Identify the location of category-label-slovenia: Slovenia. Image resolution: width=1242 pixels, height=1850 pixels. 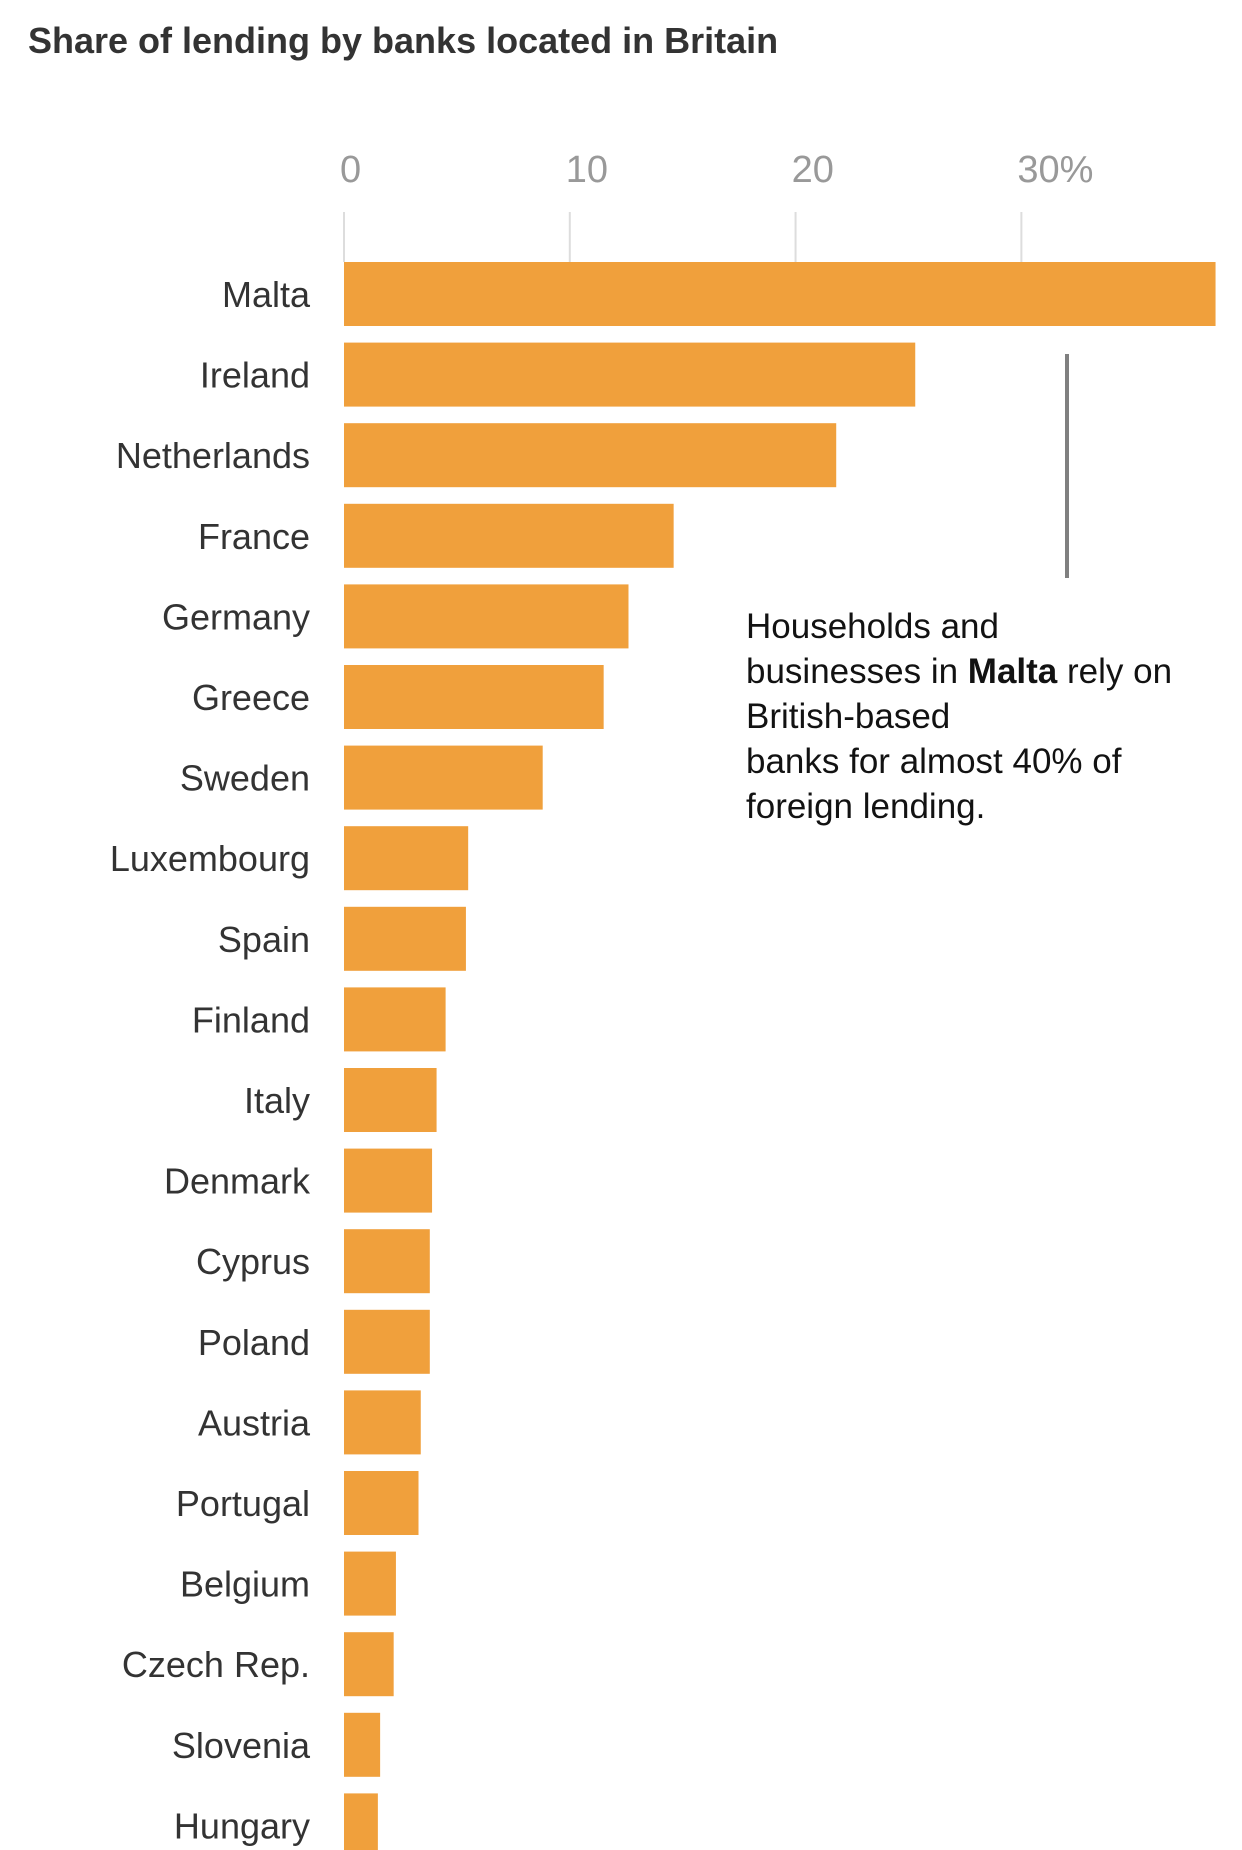
(241, 1745).